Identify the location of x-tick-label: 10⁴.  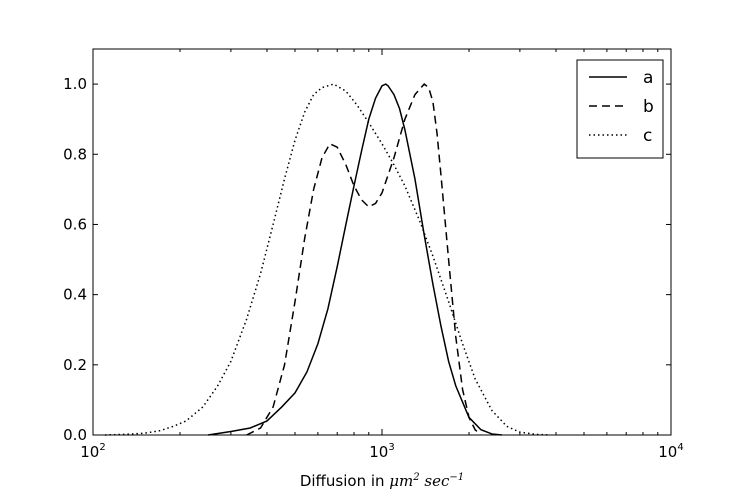
(670, 451).